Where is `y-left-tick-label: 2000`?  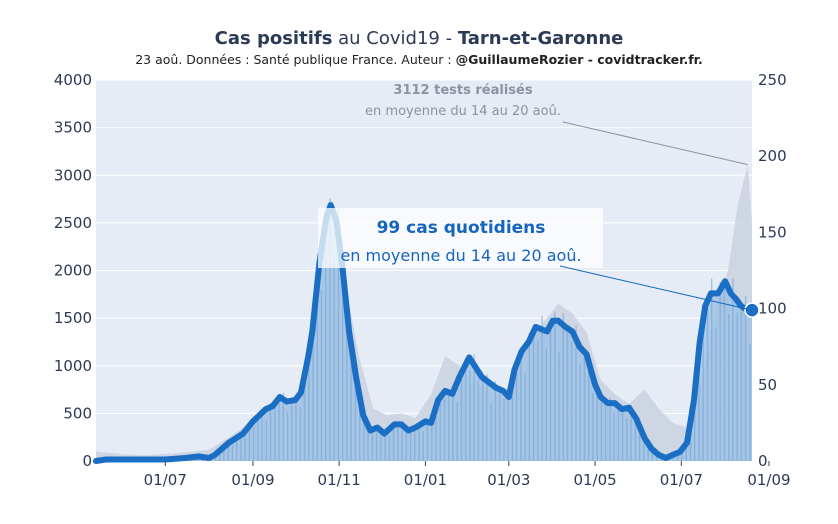 y-left-tick-label: 2000 is located at coordinates (73, 271).